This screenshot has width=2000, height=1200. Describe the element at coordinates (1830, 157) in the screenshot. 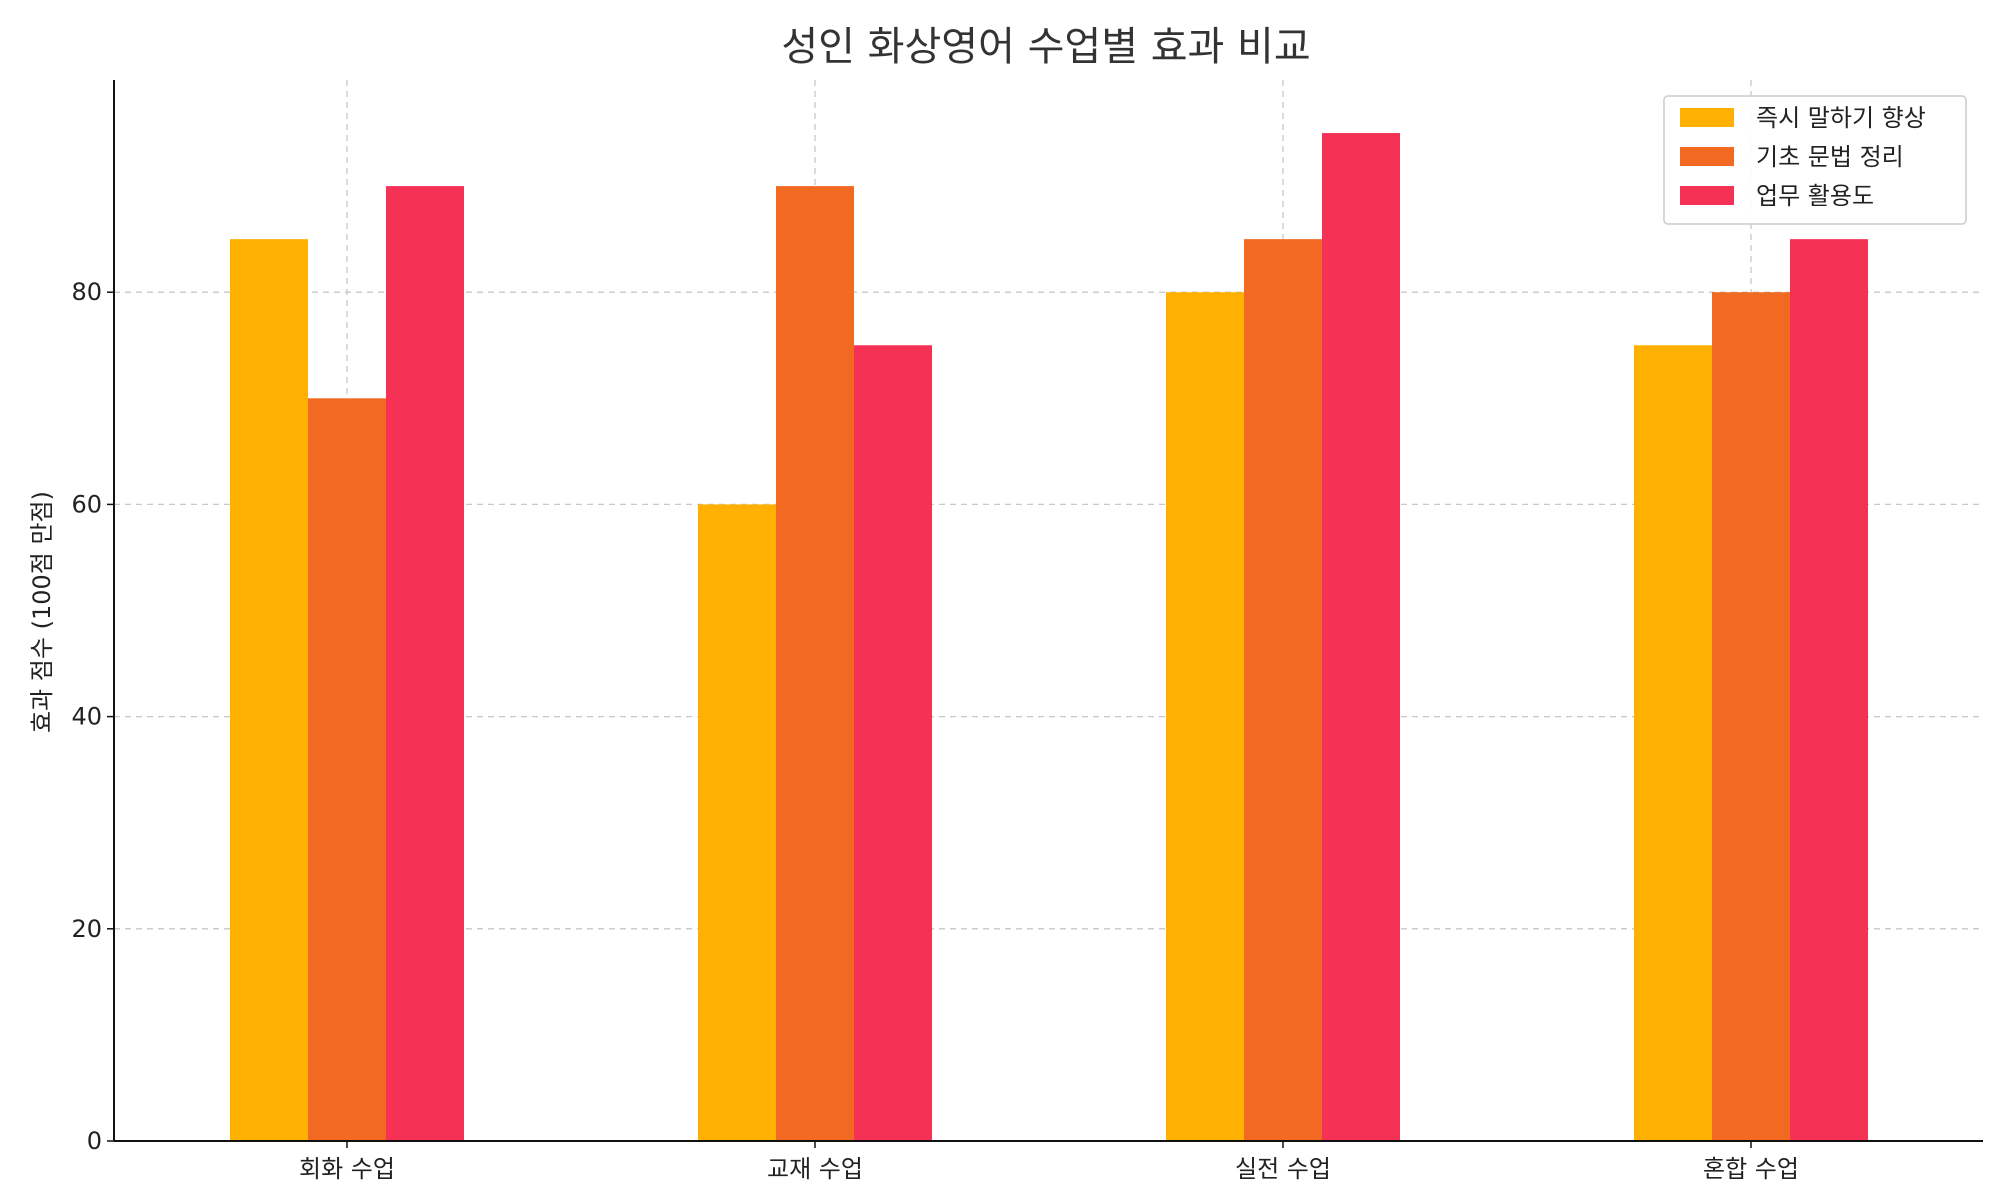

I see `legend-label: 기초 문법 정리` at that location.